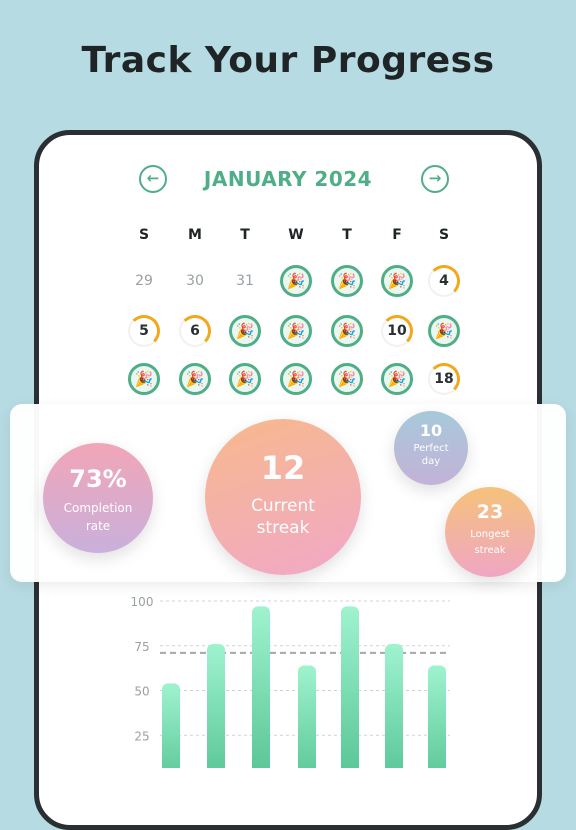 Image resolution: width=576 pixels, height=830 pixels. Describe the element at coordinates (98, 479) in the screenshot. I see `completion-rate-value: 73%` at that location.